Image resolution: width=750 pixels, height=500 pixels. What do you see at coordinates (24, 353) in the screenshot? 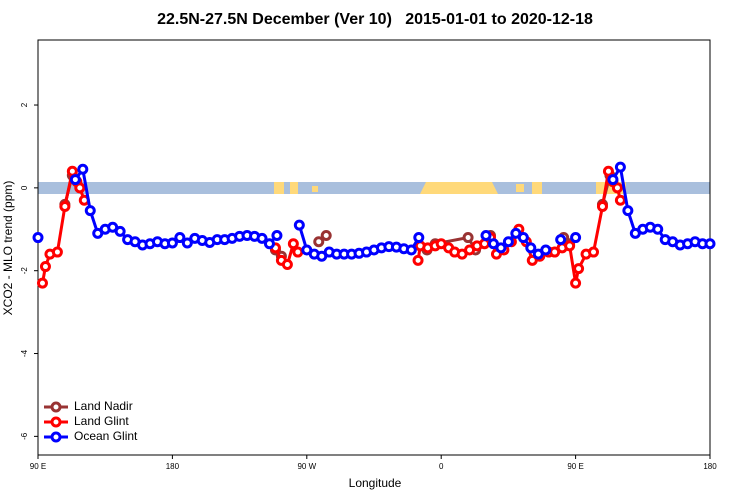
I see `y-tick-label: -4` at bounding box center [24, 353].